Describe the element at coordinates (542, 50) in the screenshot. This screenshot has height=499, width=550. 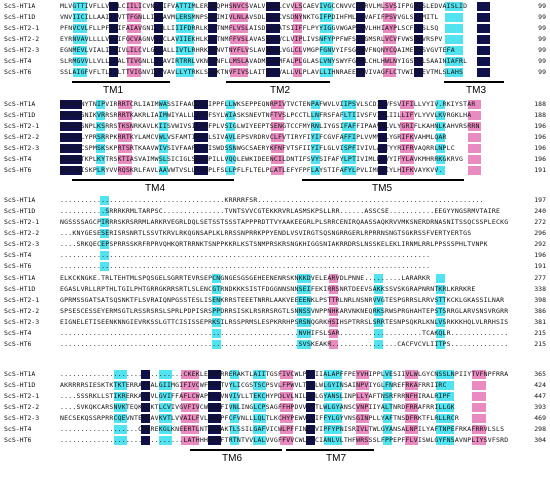
I see `residue-position: 99` at that location.